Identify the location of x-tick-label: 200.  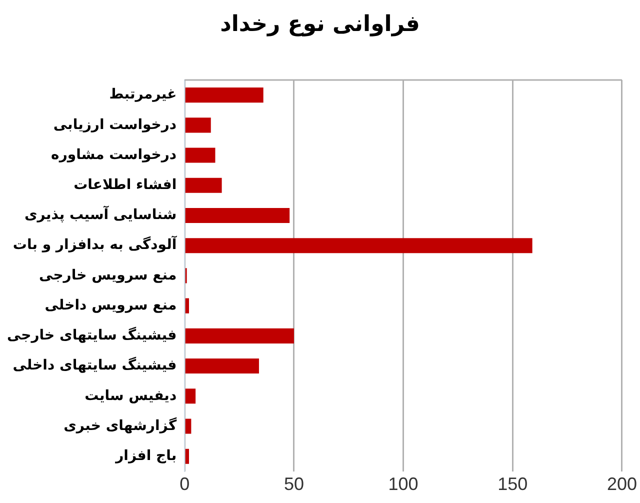
(622, 484).